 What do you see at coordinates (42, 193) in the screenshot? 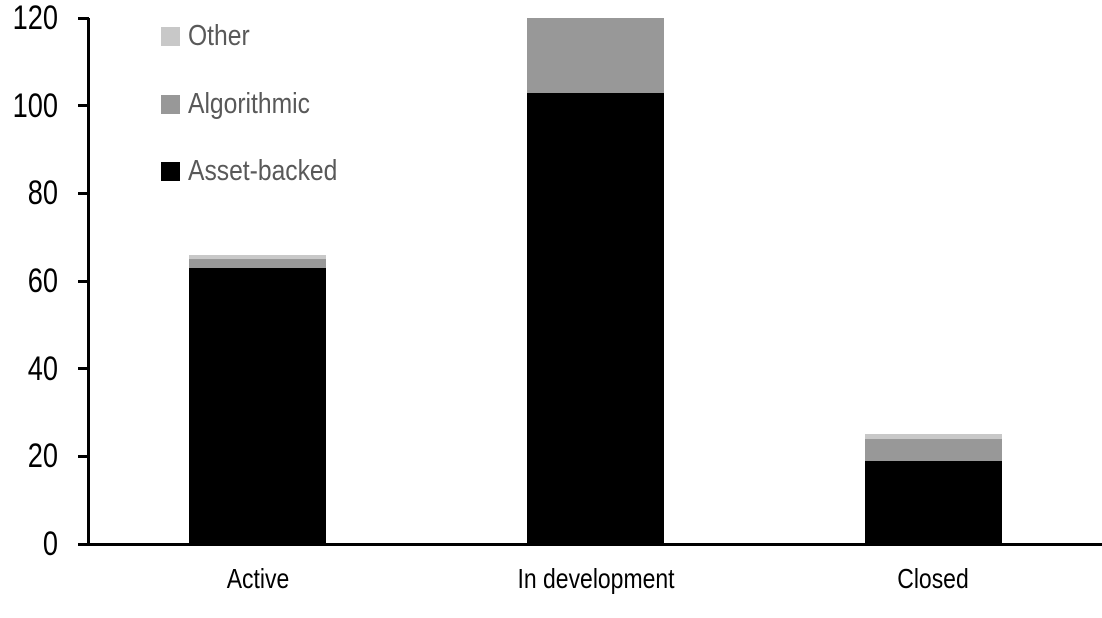
I see `y-tick-label: 80` at bounding box center [42, 193].